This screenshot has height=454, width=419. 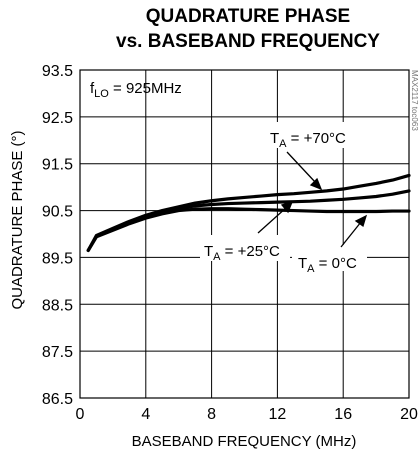 I want to click on y-tick-label: 91.5, so click(x=57, y=165).